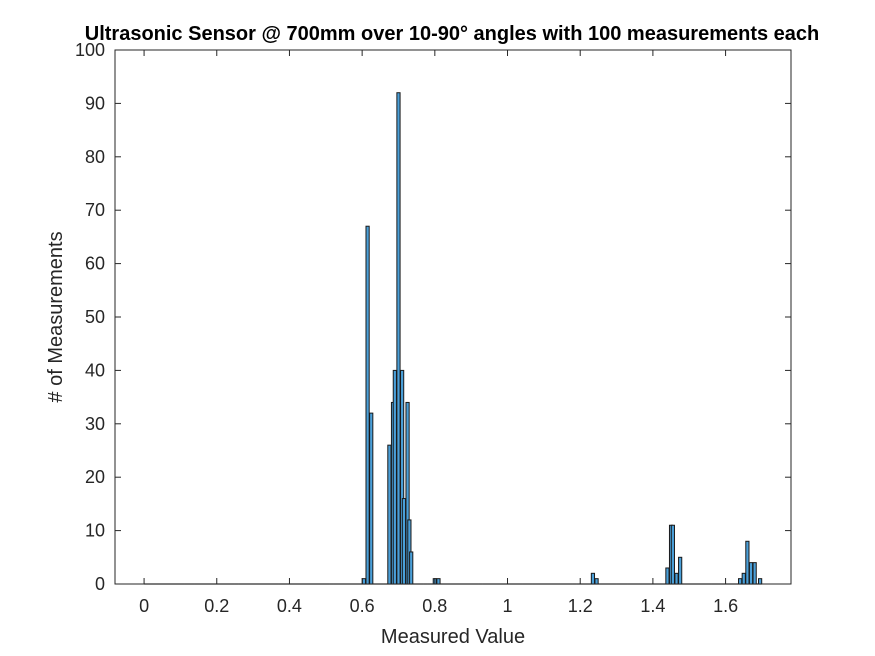 This screenshot has height=656, width=875. What do you see at coordinates (56, 316) in the screenshot?
I see `y-axis-label: # of Measurements` at bounding box center [56, 316].